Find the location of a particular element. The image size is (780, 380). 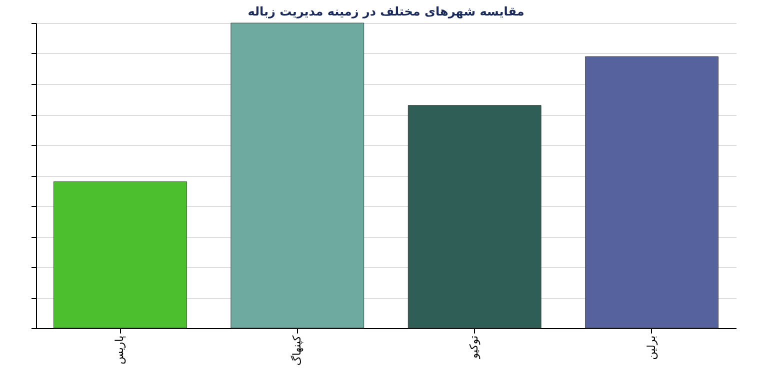

chart-title: مقایسه شهرهای مختلف در زمینه مدیریت زباله is located at coordinates (386, 11).